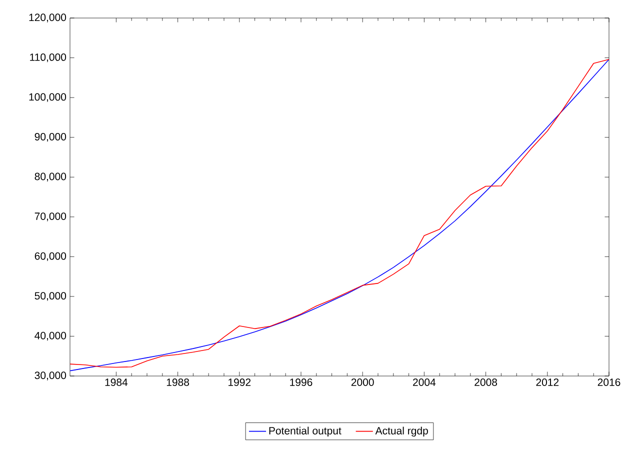 This screenshot has width=627, height=461. What do you see at coordinates (50, 336) in the screenshot?
I see `y-tick-label: 40,000` at bounding box center [50, 336].